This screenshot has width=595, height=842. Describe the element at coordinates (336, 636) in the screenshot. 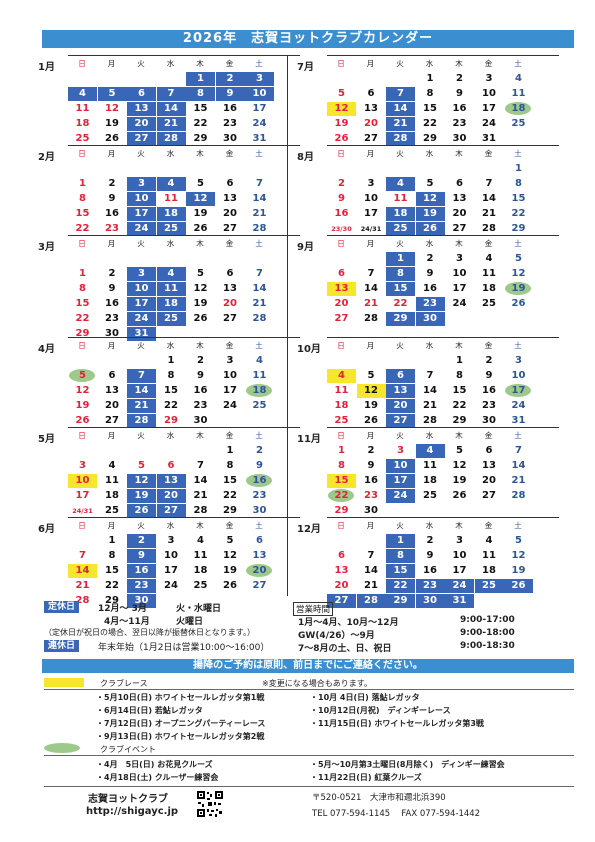

I see `hours-period-2: GW(4/26）～9月` at that location.